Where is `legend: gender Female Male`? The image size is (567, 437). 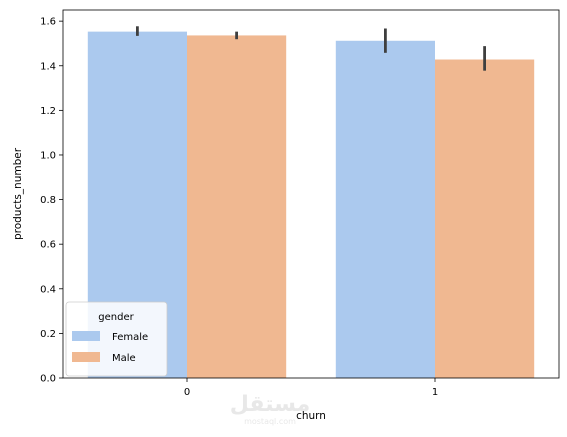
legend: gender Female Male is located at coordinates (116, 339).